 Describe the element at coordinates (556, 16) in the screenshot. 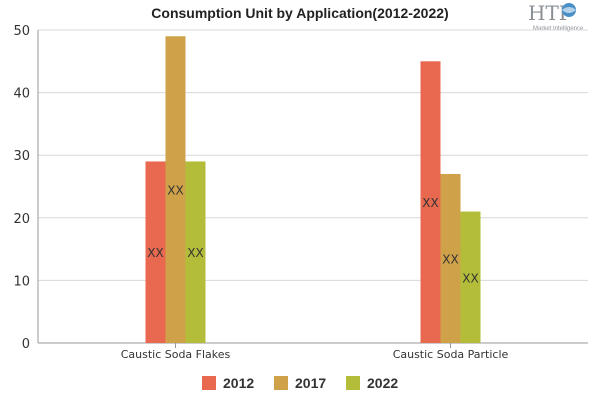

I see `htf-logo: HTF Market Intelligence` at that location.